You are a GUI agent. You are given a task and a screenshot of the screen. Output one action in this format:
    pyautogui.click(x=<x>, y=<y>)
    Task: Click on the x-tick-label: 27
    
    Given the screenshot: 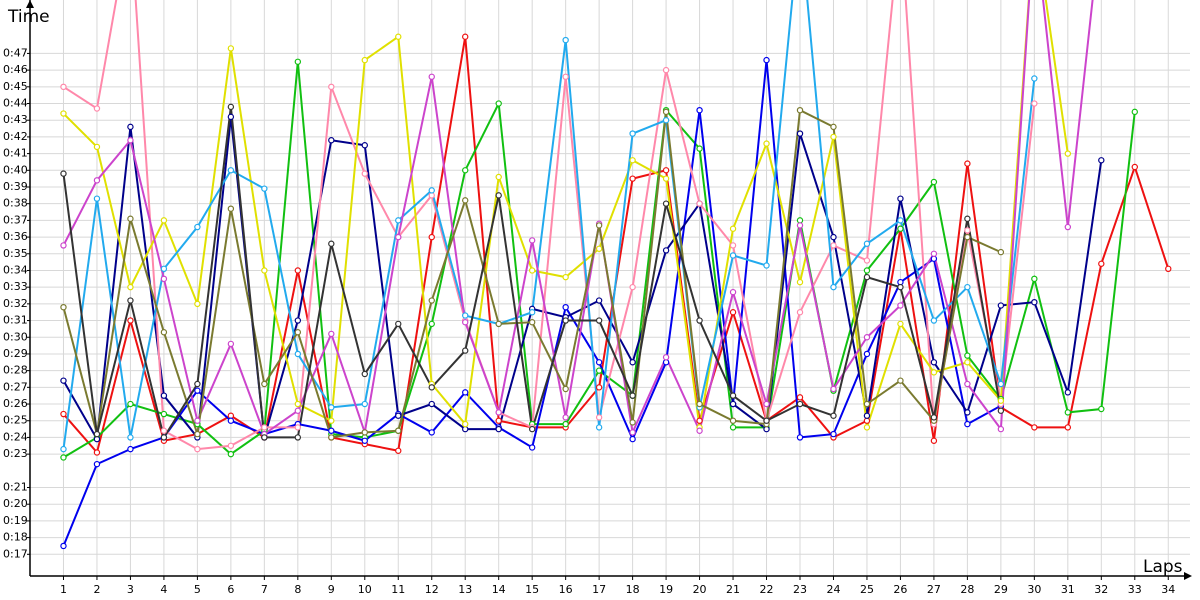 What is the action you would take?
    pyautogui.click(x=934, y=589)
    